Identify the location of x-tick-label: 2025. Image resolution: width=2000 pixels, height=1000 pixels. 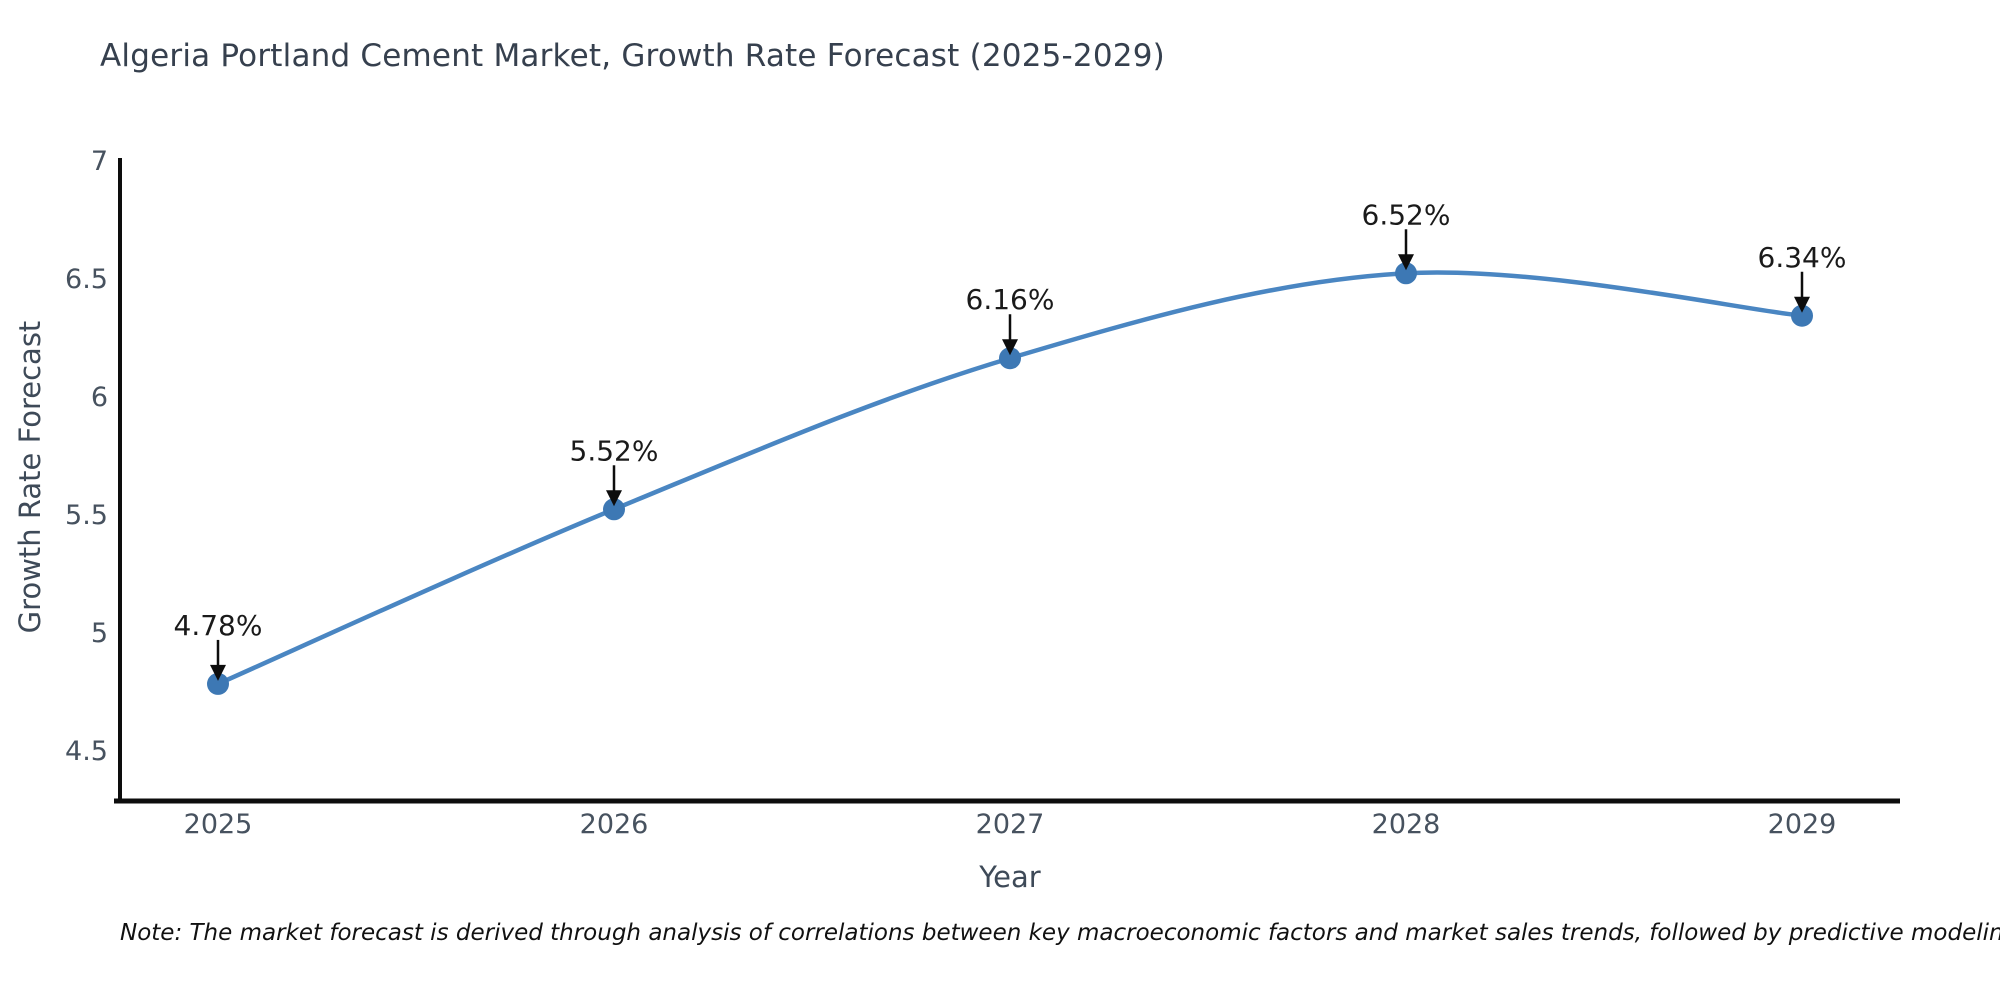
(218, 824).